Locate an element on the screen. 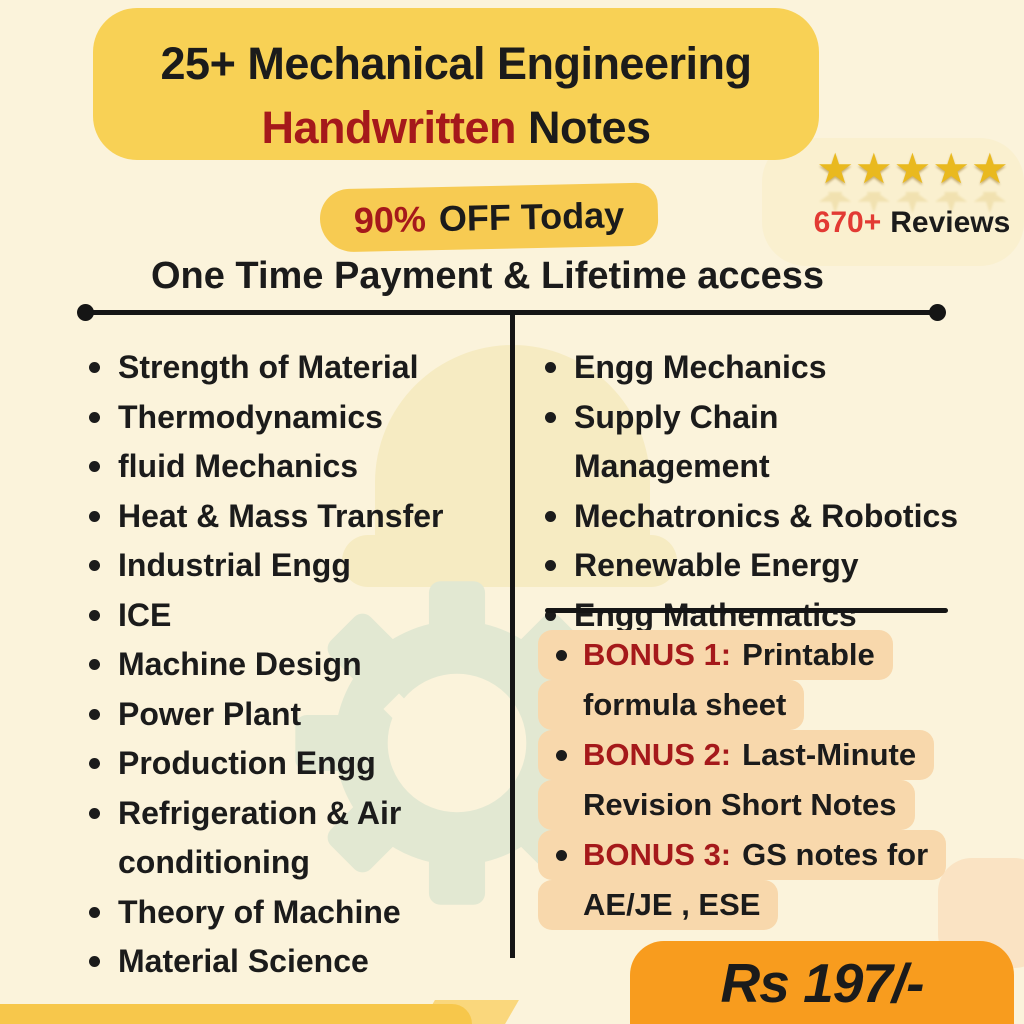  subject-item: Strength of Material is located at coordinates (306, 368).